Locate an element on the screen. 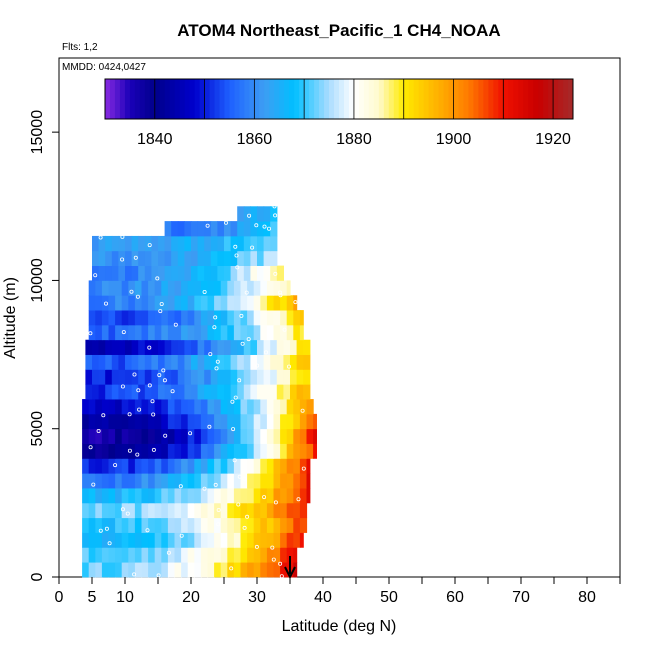 The height and width of the screenshot is (650, 650). y-tick-label: 15000 is located at coordinates (37, 132).